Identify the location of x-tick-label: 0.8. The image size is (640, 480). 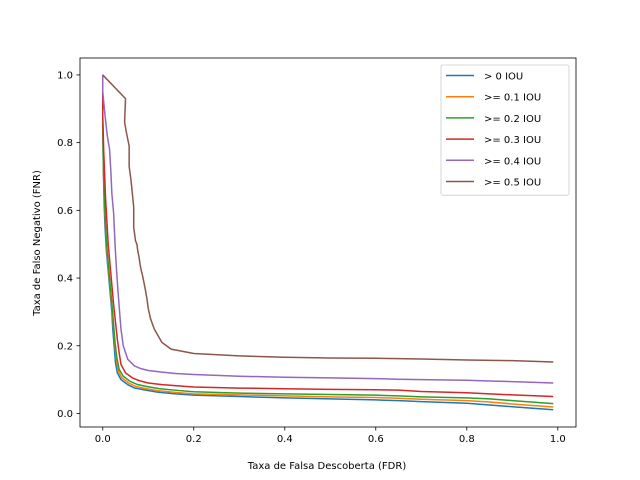
(467, 439).